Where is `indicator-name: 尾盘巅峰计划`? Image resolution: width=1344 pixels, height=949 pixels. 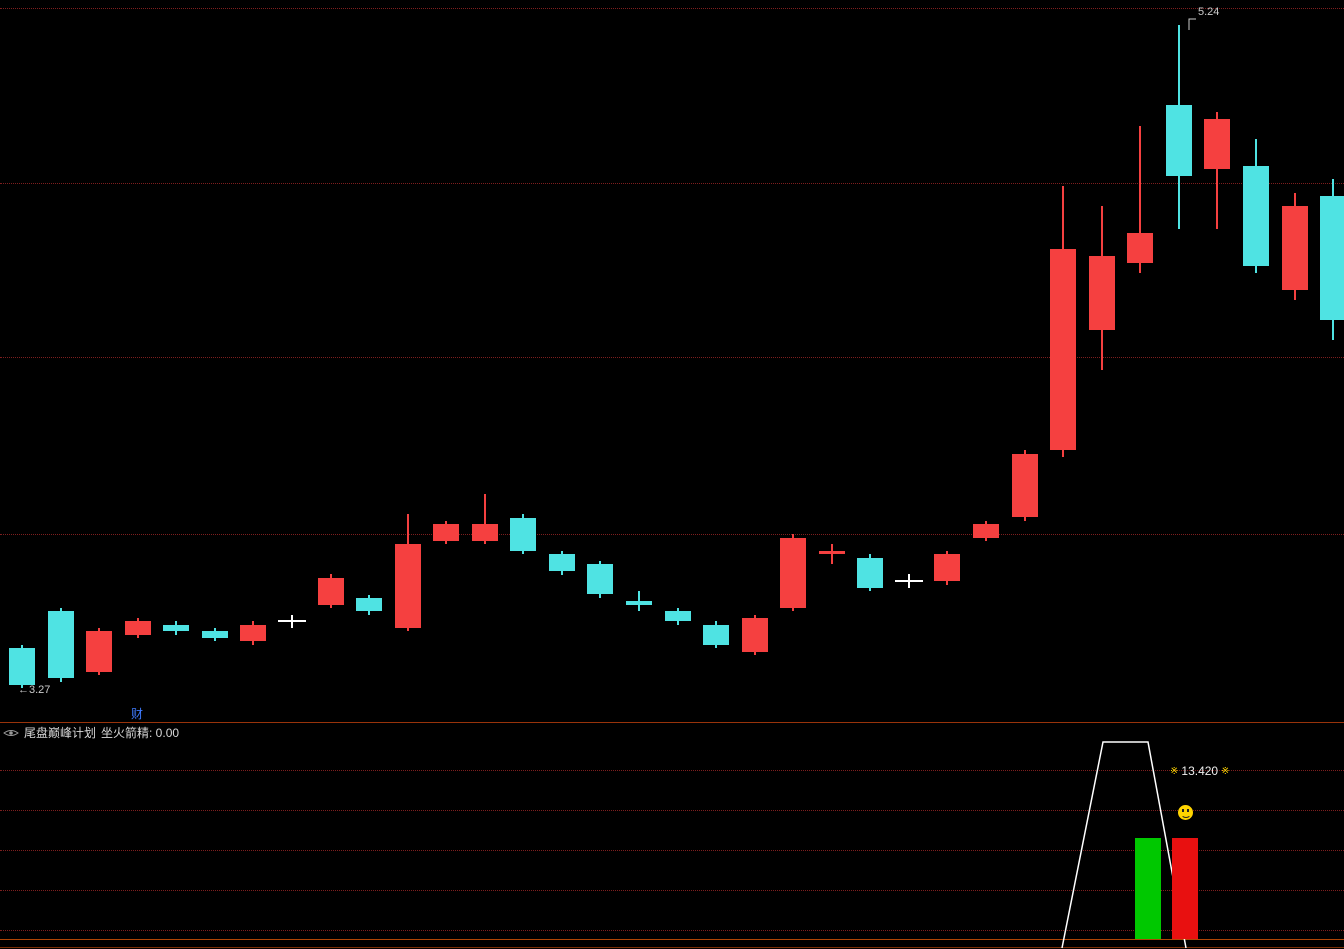
indicator-name: 尾盘巅峰计划 is located at coordinates (60, 733).